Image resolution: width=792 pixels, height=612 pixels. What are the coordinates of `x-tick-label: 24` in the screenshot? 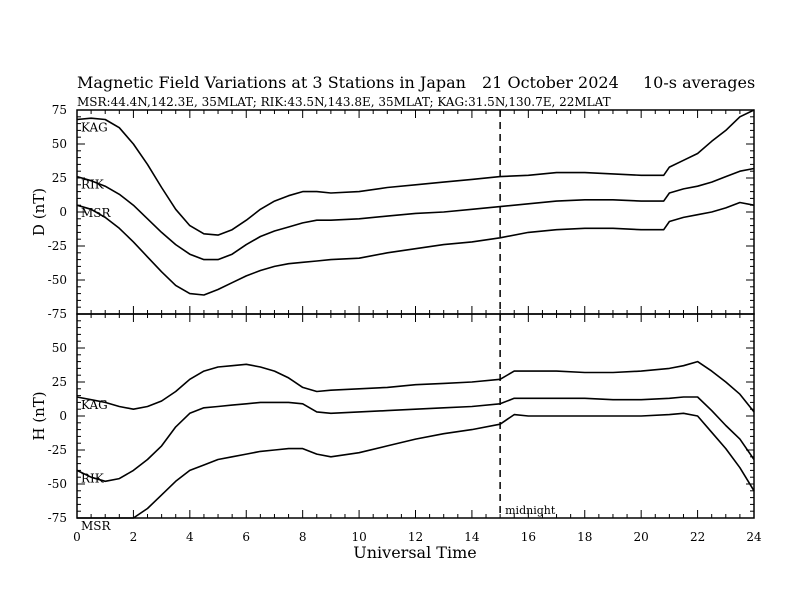 It's located at (754, 537).